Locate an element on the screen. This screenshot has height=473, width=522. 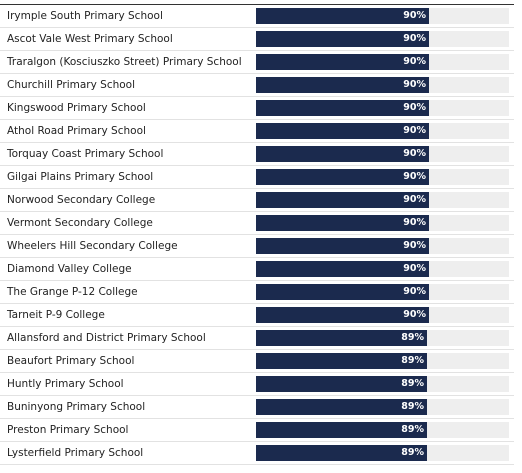
chart-row: Tarneit P-9 College 90% is located at coordinates (261, 315).